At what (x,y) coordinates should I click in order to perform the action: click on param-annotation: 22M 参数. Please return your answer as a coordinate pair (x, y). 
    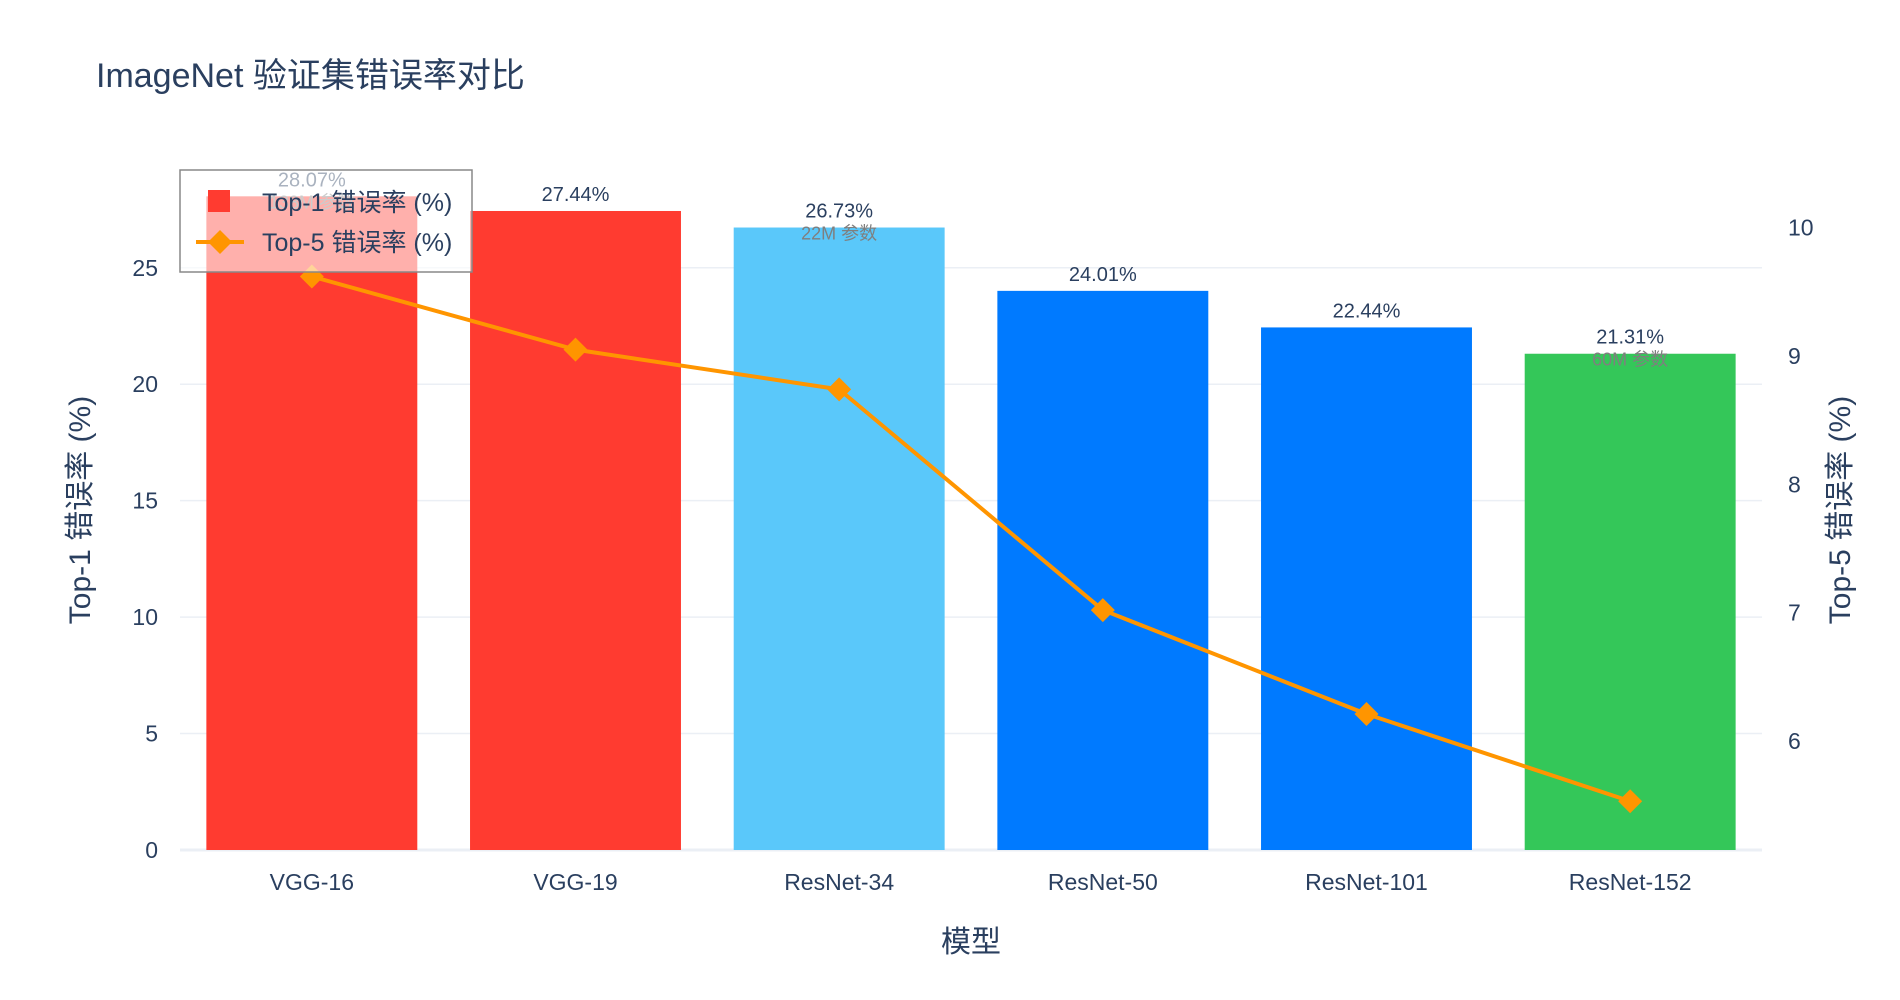
    Looking at the image, I should click on (839, 234).